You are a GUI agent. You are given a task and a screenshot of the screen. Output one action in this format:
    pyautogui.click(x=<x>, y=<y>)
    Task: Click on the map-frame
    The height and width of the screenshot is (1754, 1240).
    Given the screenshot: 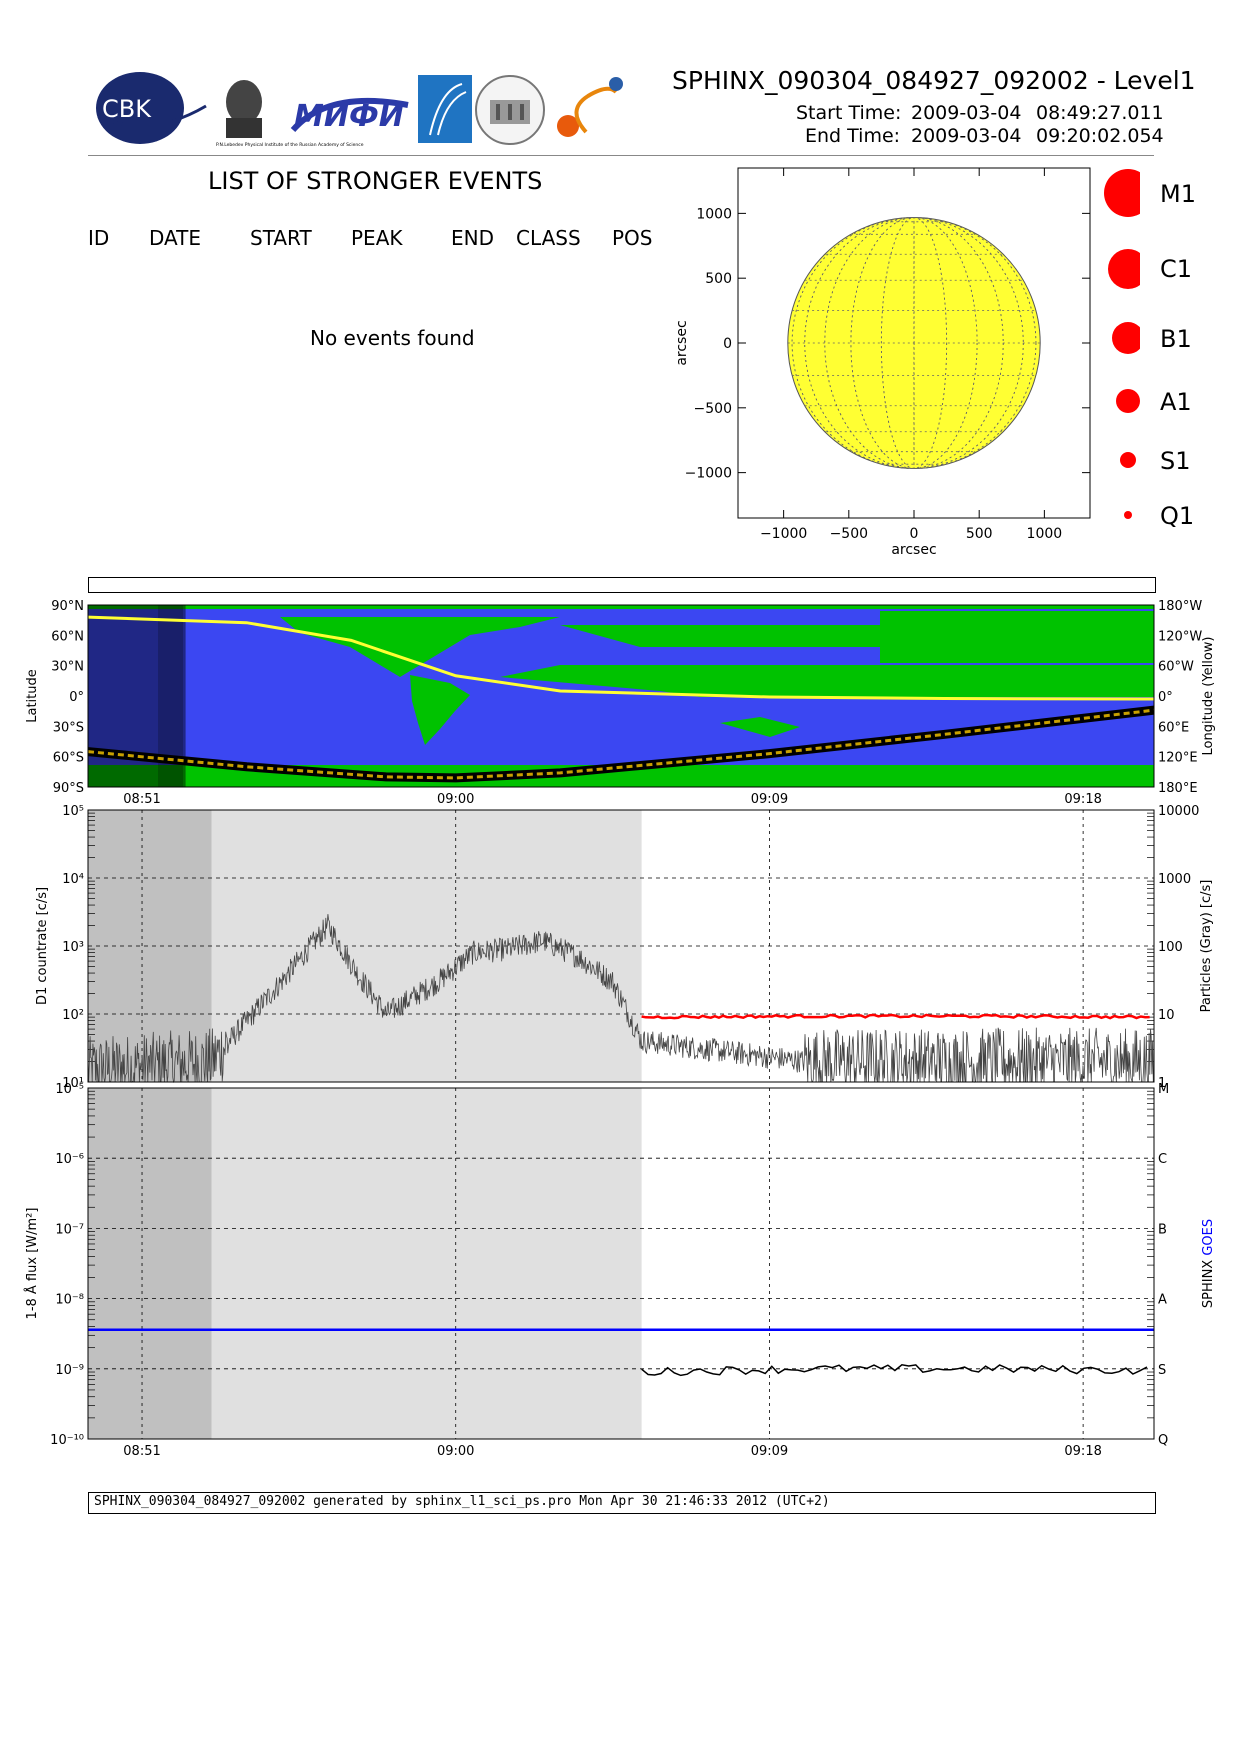 What is the action you would take?
    pyautogui.click(x=621, y=696)
    